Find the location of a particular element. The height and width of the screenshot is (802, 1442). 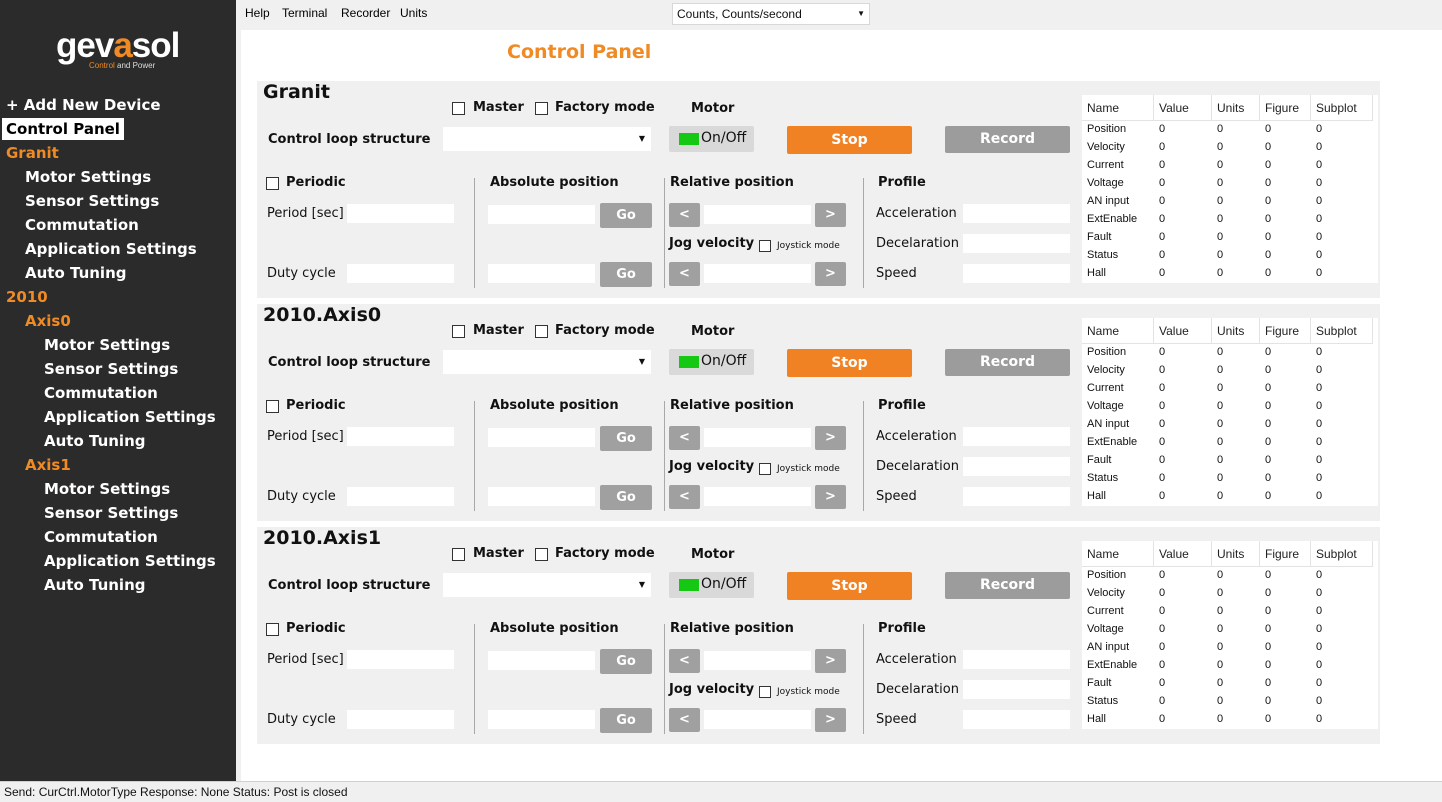

sidebar-device-granit: Granit is located at coordinates (32, 153).